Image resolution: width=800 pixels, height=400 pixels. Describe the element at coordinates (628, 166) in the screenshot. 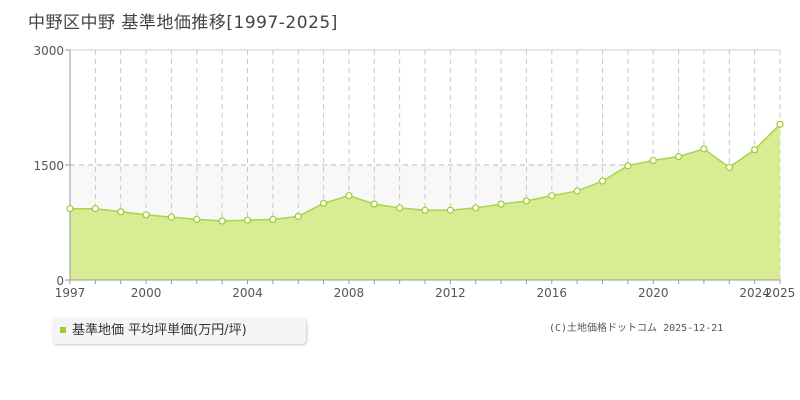

I see `data-point-2019` at that location.